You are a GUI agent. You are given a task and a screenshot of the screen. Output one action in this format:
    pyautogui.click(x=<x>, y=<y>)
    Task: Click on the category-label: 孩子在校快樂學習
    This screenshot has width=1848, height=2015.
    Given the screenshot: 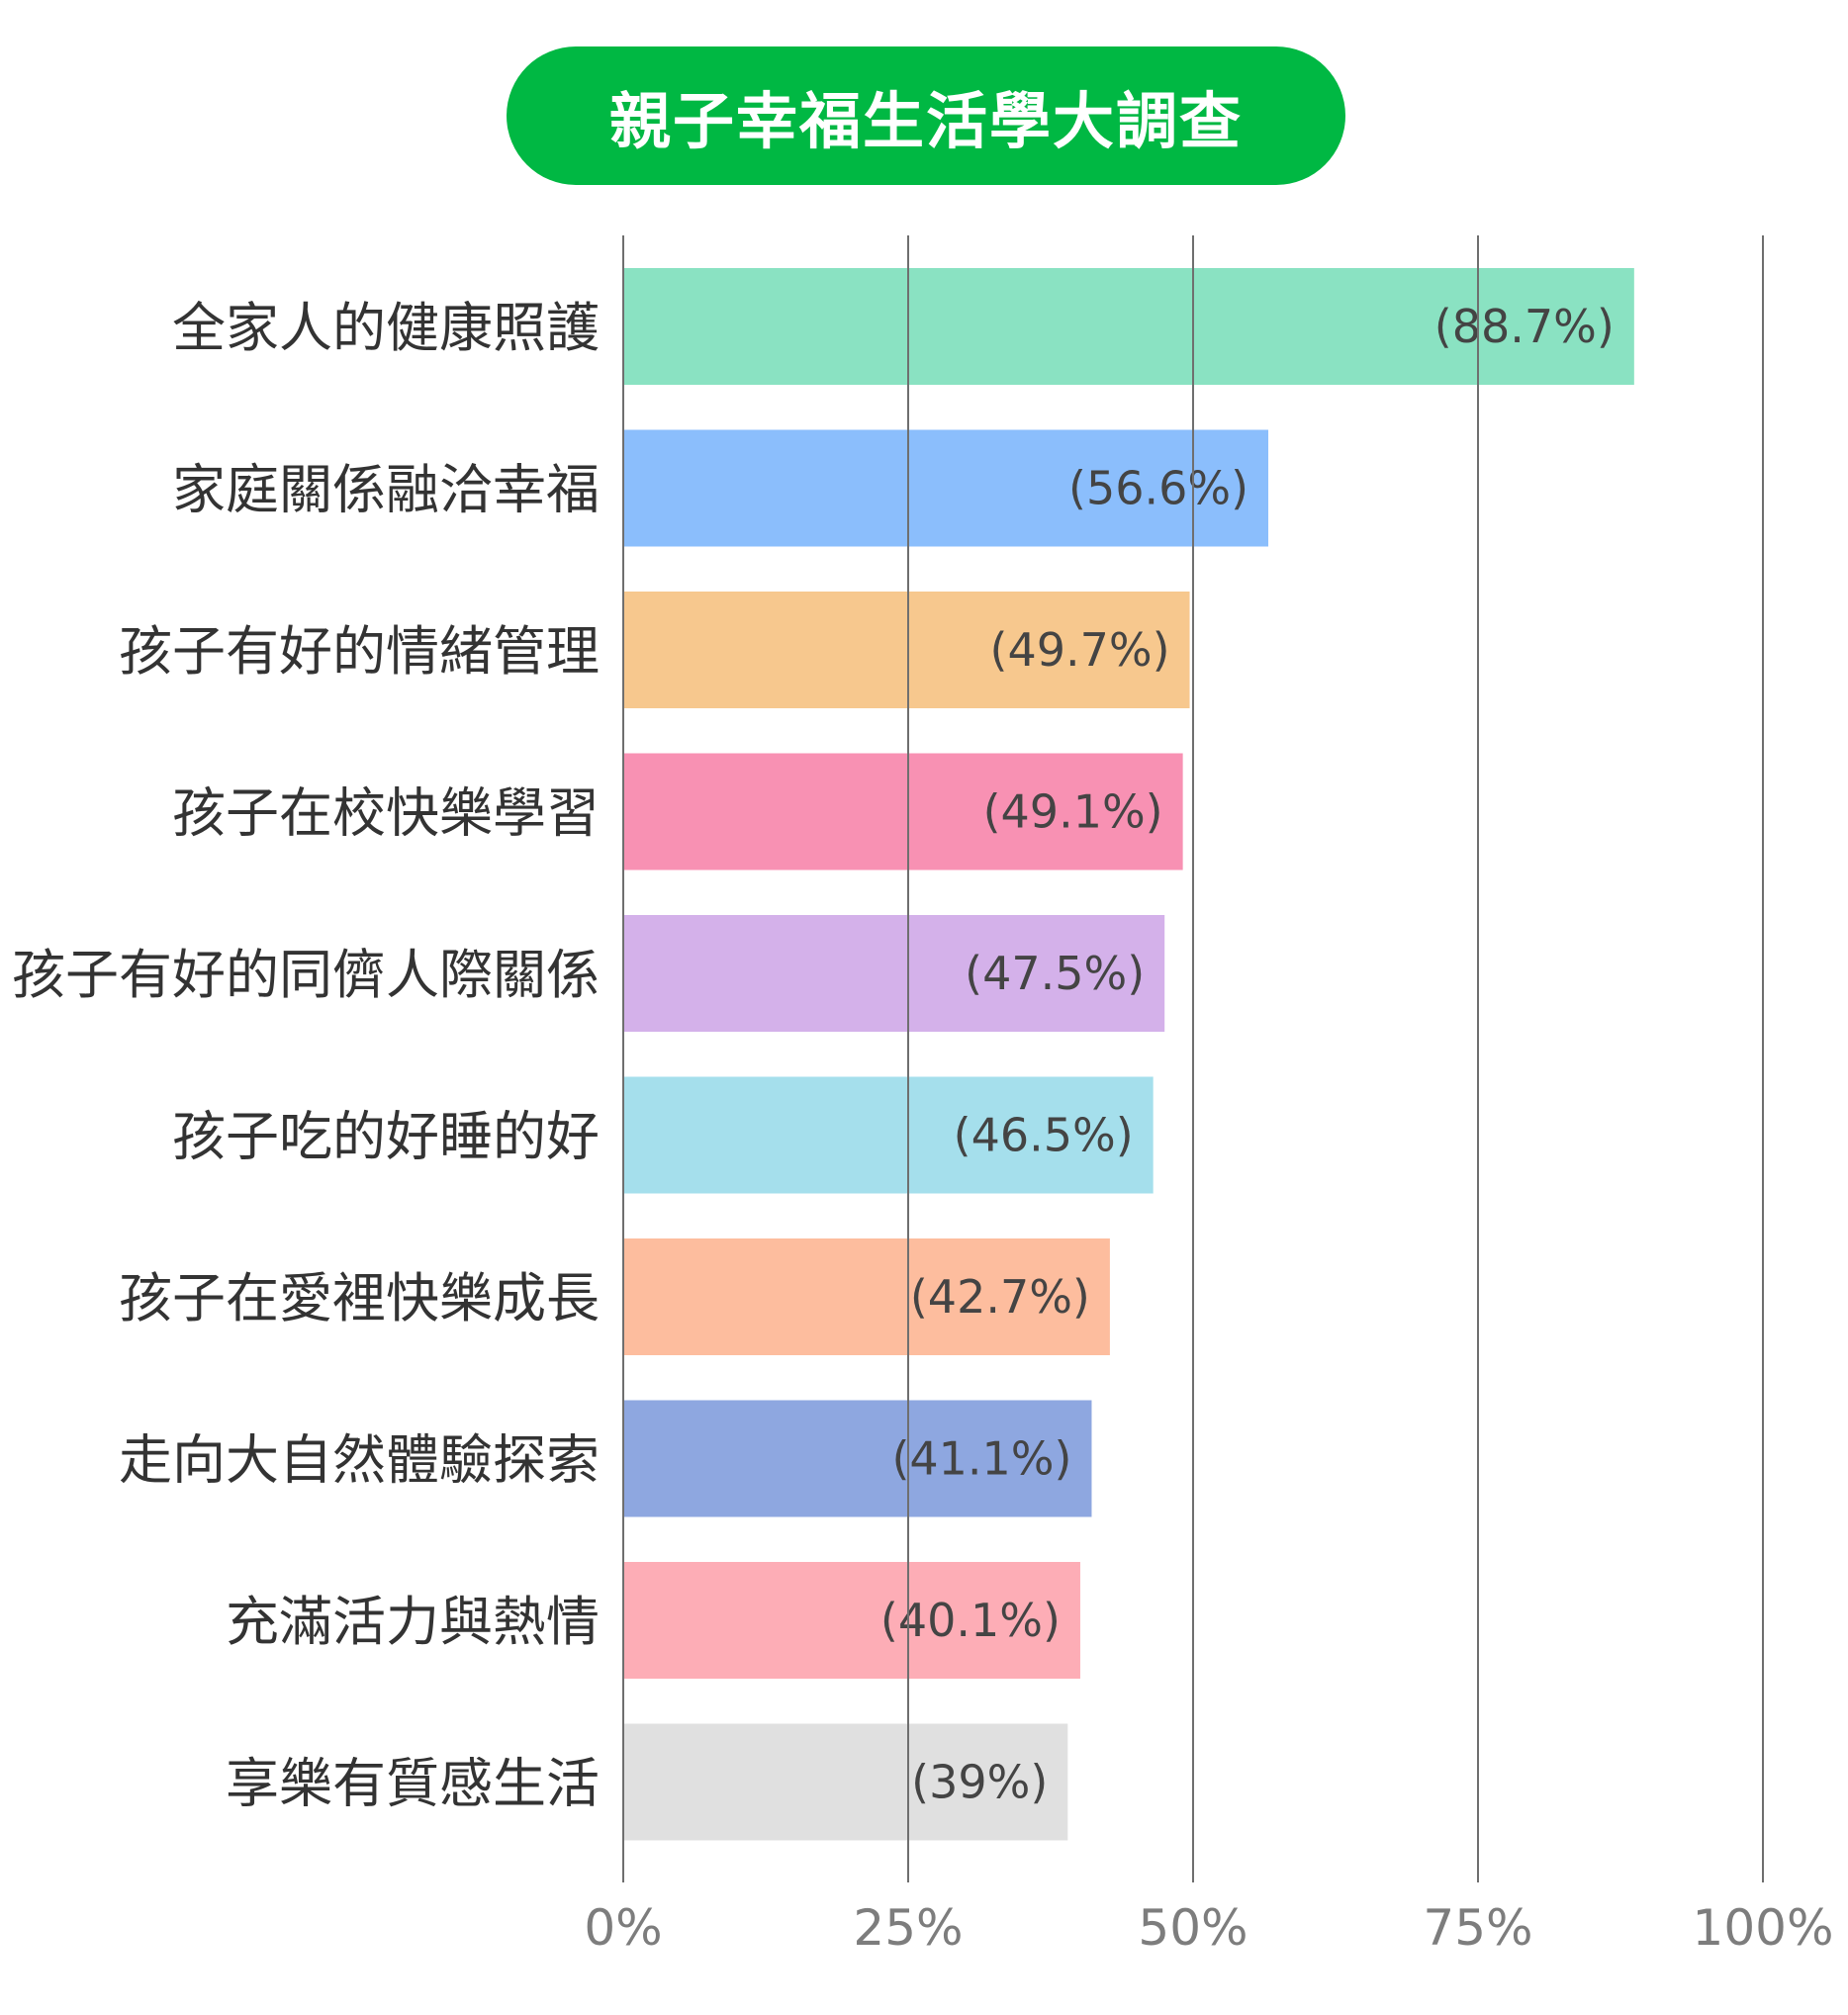 What is the action you would take?
    pyautogui.click(x=386, y=813)
    